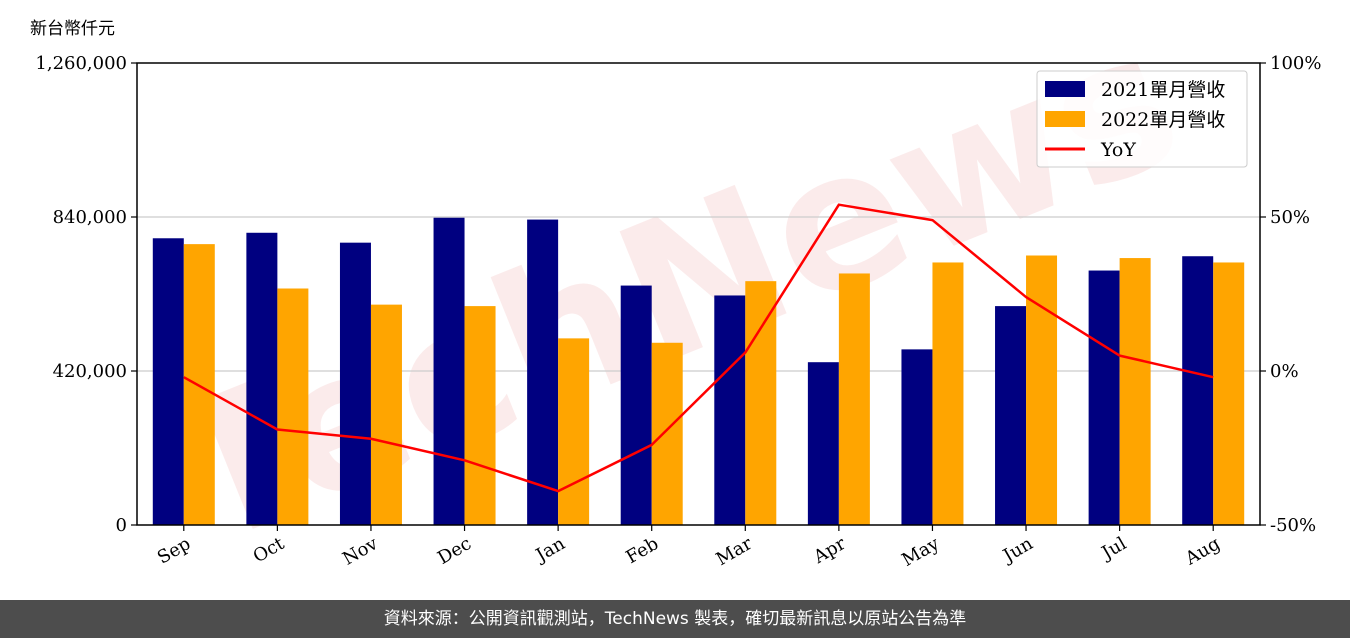 The image size is (1350, 638). What do you see at coordinates (121, 525) in the screenshot?
I see `y-tick-label: 0` at bounding box center [121, 525].